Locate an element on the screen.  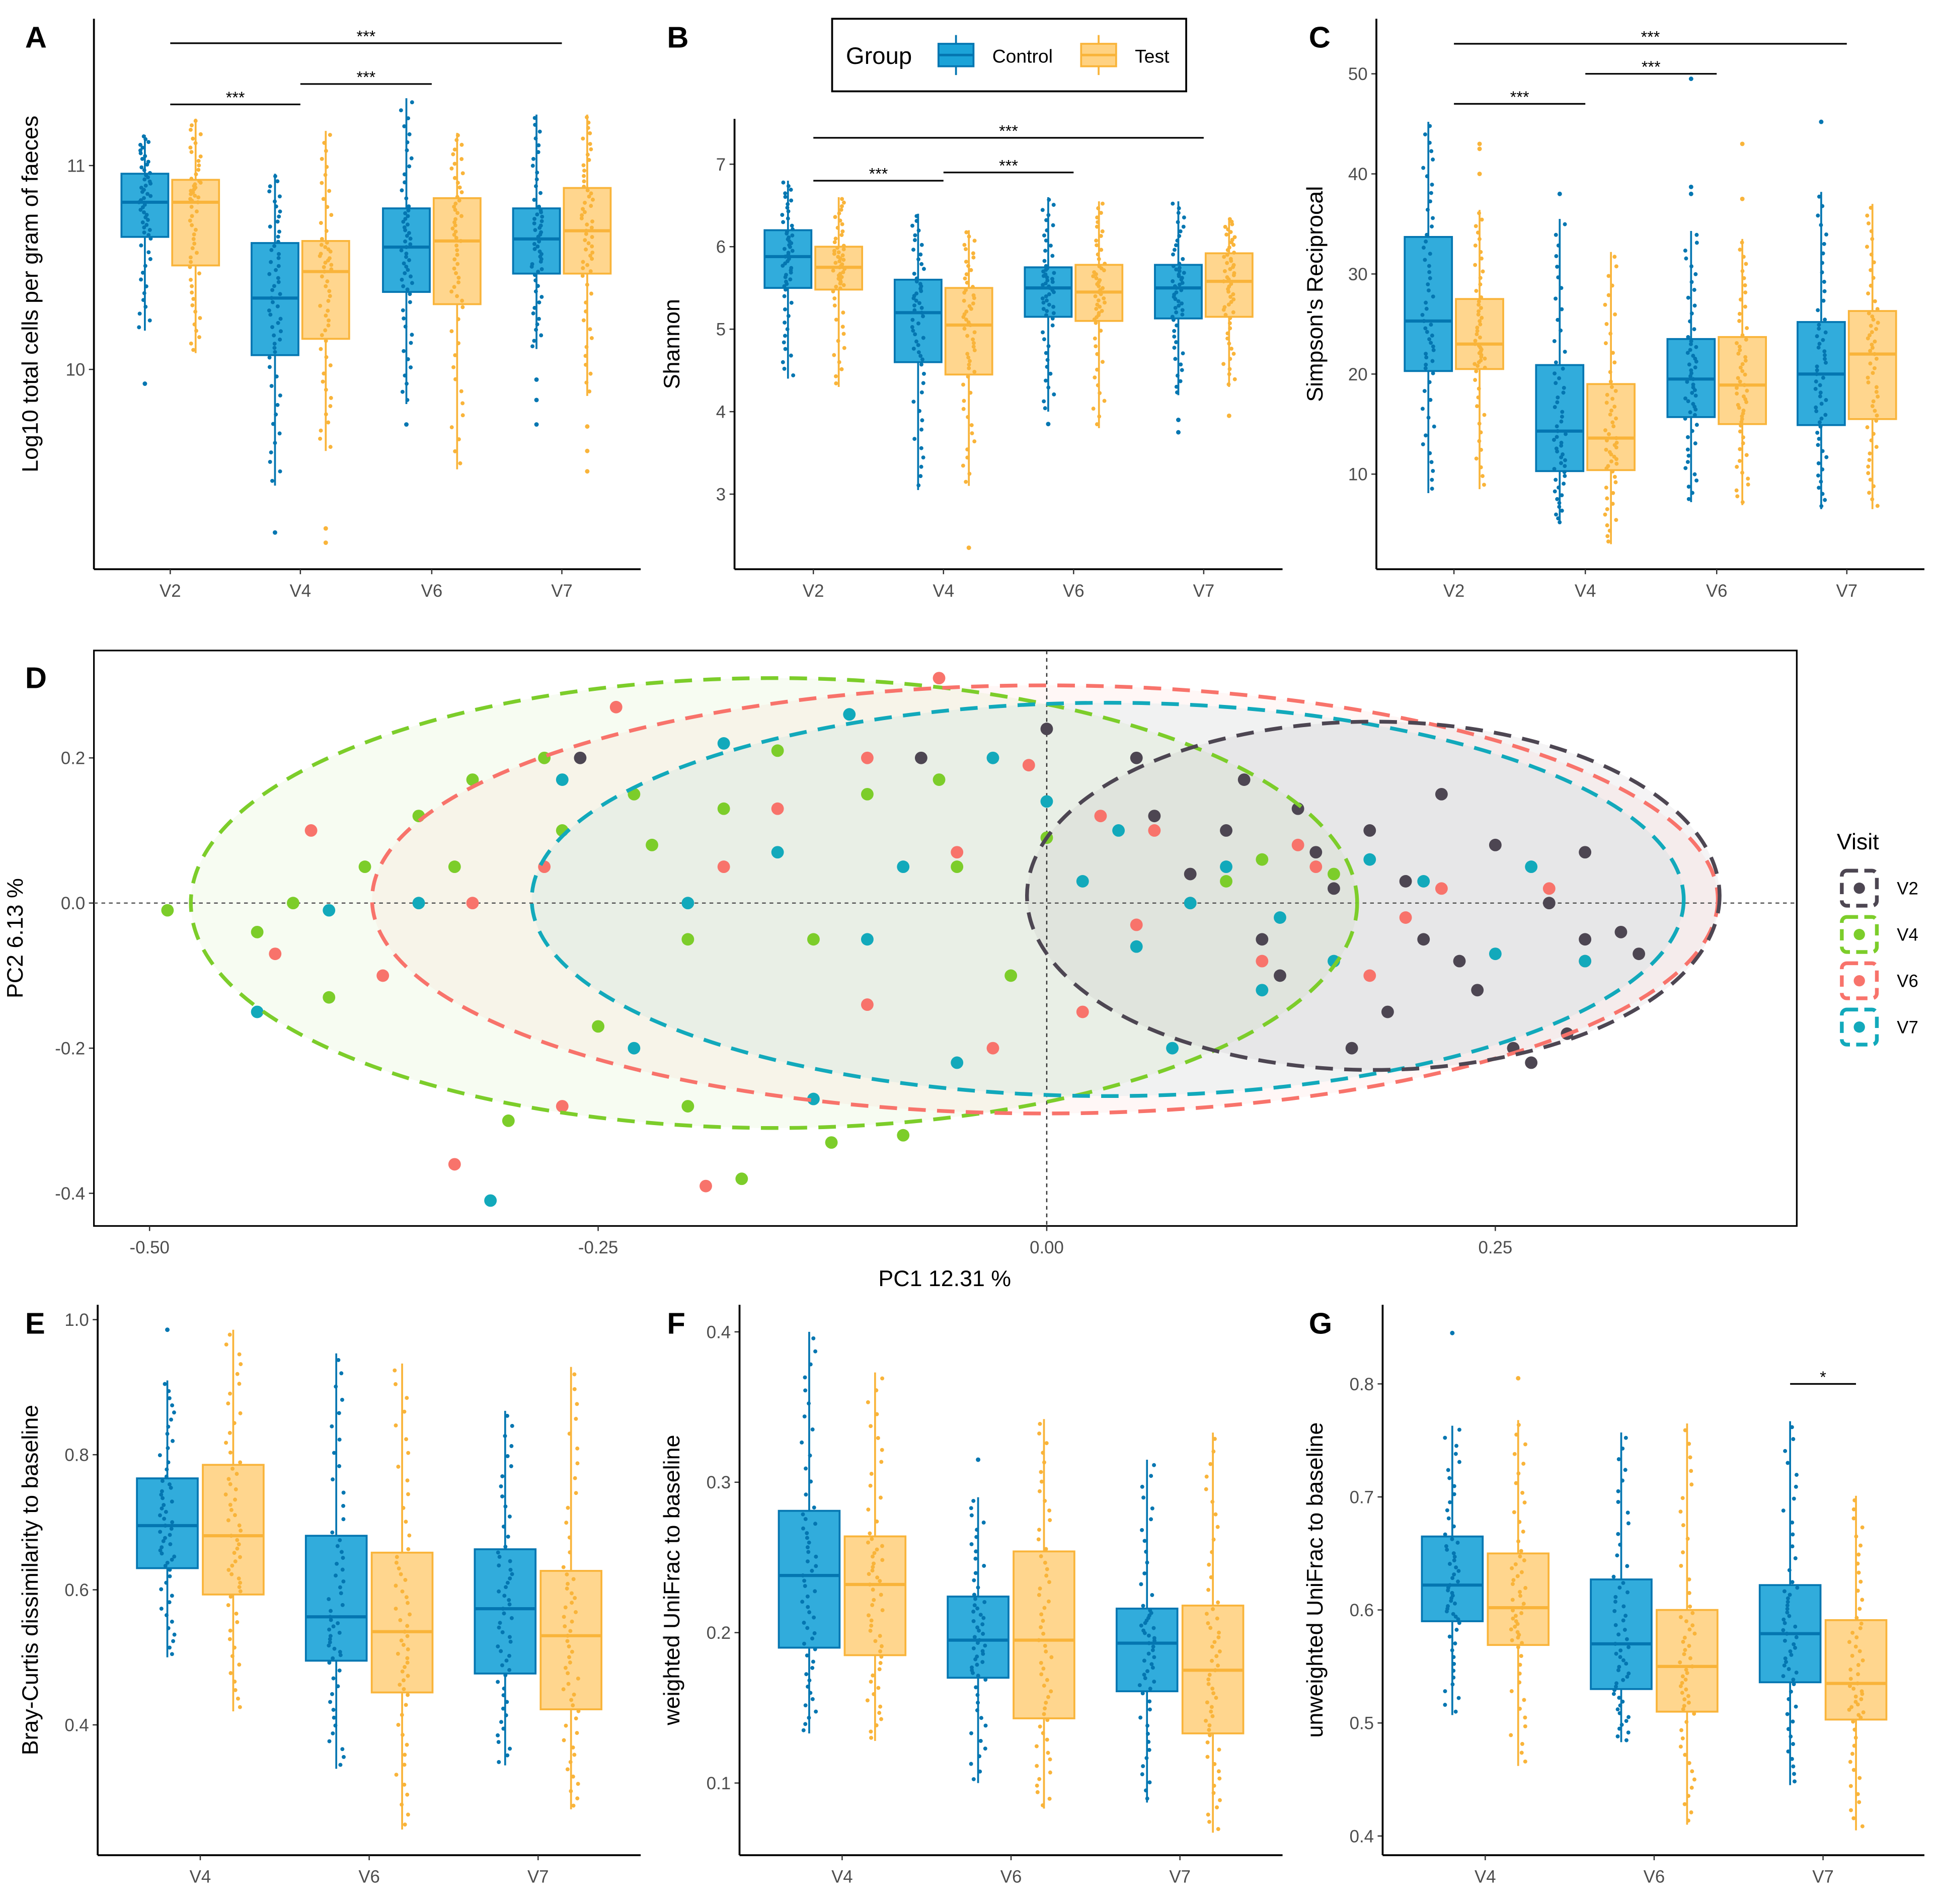
x-tick-label: V2 is located at coordinates (171, 591).